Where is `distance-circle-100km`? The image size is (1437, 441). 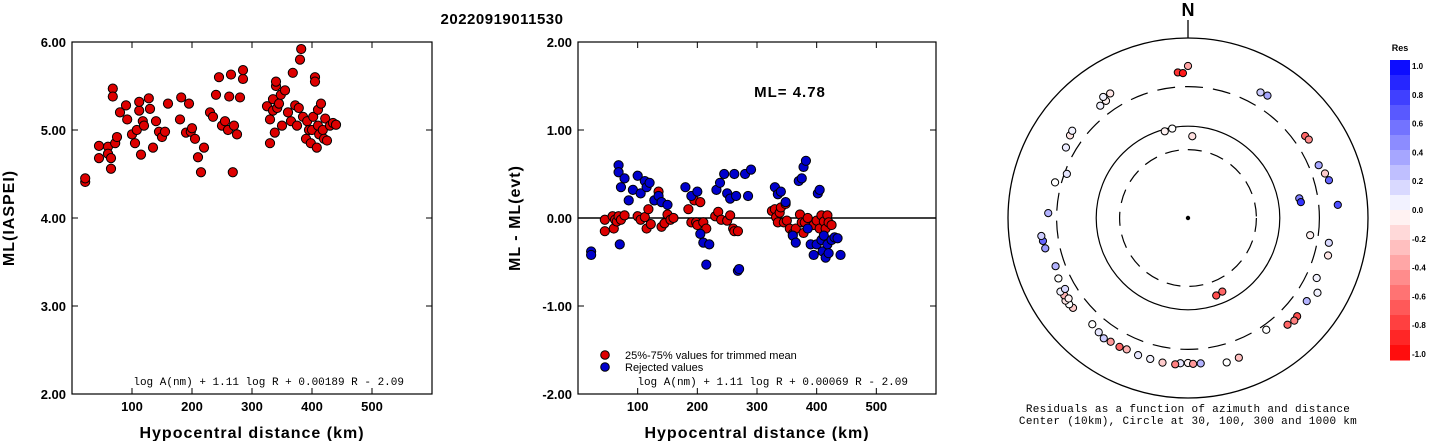
distance-circle-100km is located at coordinates (1188, 218).